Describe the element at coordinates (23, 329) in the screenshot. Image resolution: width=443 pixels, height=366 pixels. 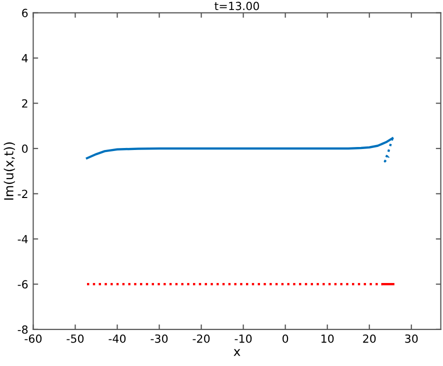
I see `y-tick-label: -8` at that location.